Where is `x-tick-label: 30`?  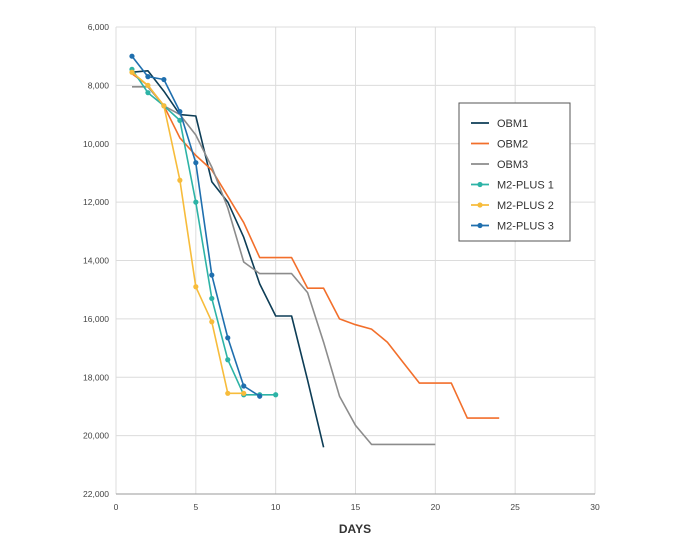 x-tick-label: 30 is located at coordinates (595, 507).